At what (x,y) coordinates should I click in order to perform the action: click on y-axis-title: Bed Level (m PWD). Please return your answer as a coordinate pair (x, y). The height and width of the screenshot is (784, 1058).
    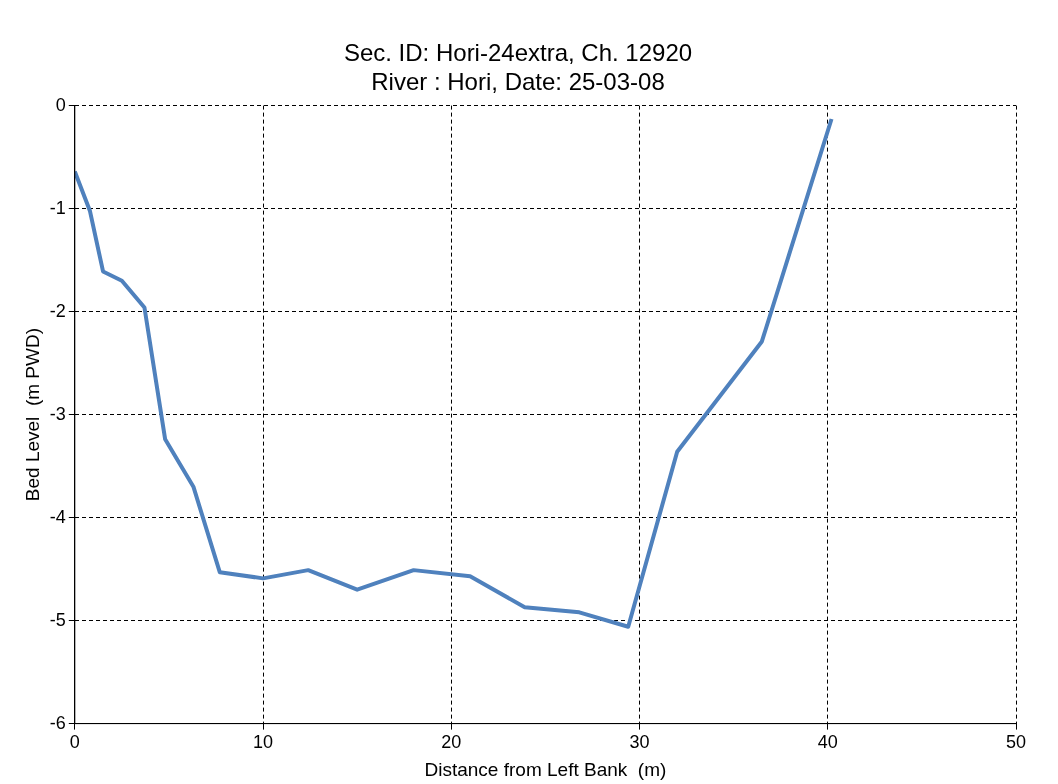
    Looking at the image, I should click on (32, 415).